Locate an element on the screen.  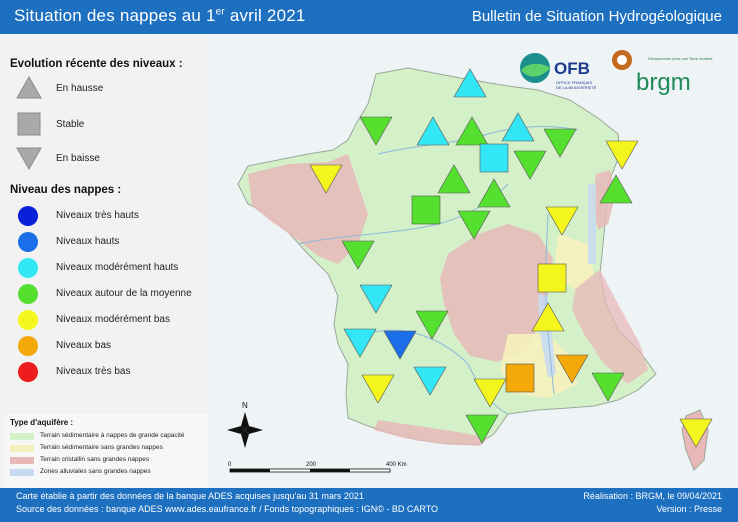
aquifer-legend-item: Zones alluviales sans grandes nappes is located at coordinates (110, 472).